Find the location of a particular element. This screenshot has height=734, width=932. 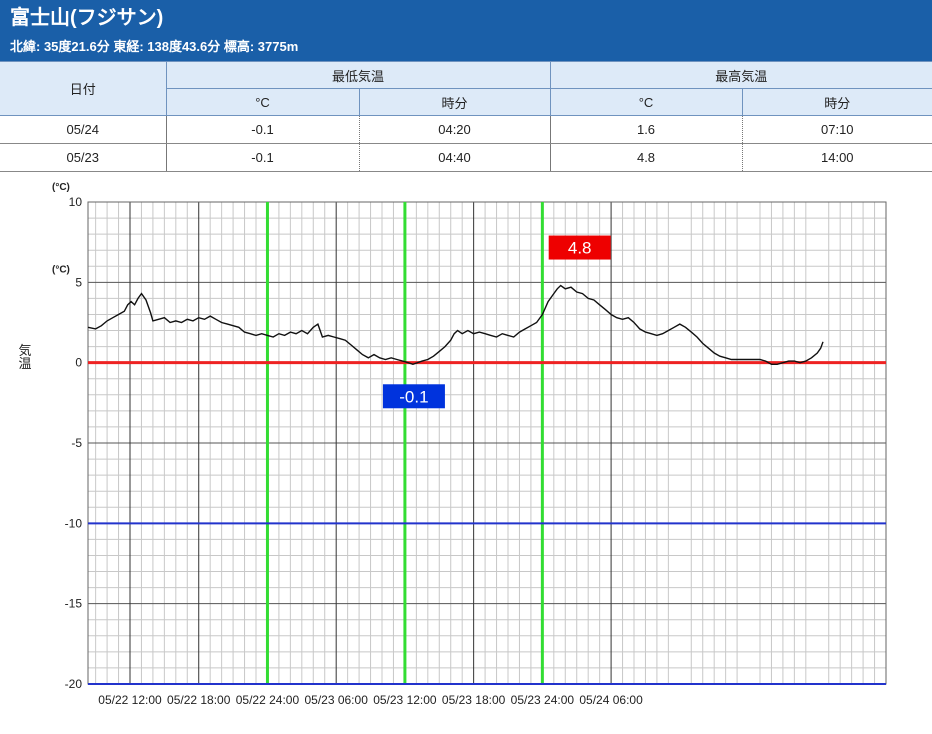

unit-label-top: (°C) is located at coordinates (61, 187).